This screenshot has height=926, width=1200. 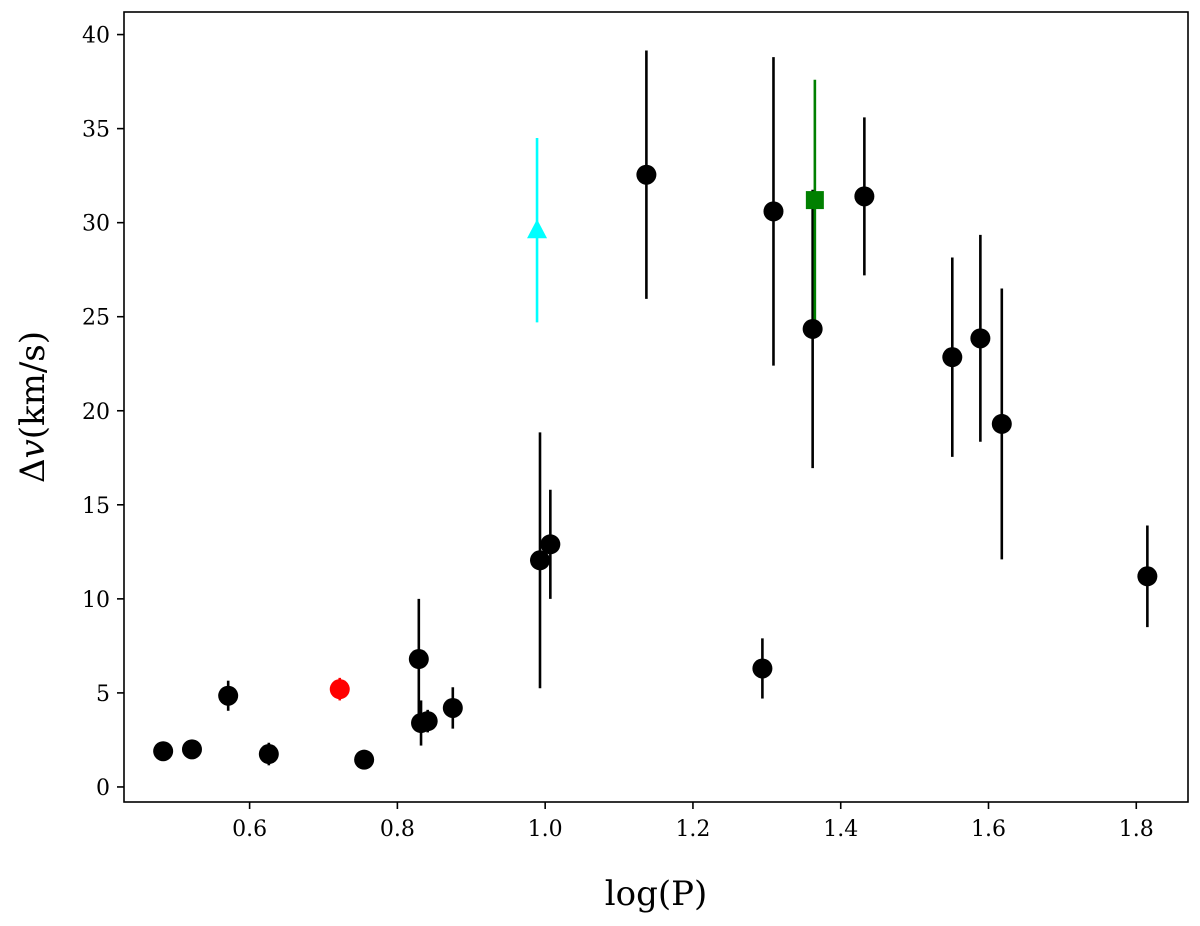 I want to click on x-axis-ticks: 0.6 0.8 1.0 1.2 1.4 1.6 1.8, so click(x=693, y=822).